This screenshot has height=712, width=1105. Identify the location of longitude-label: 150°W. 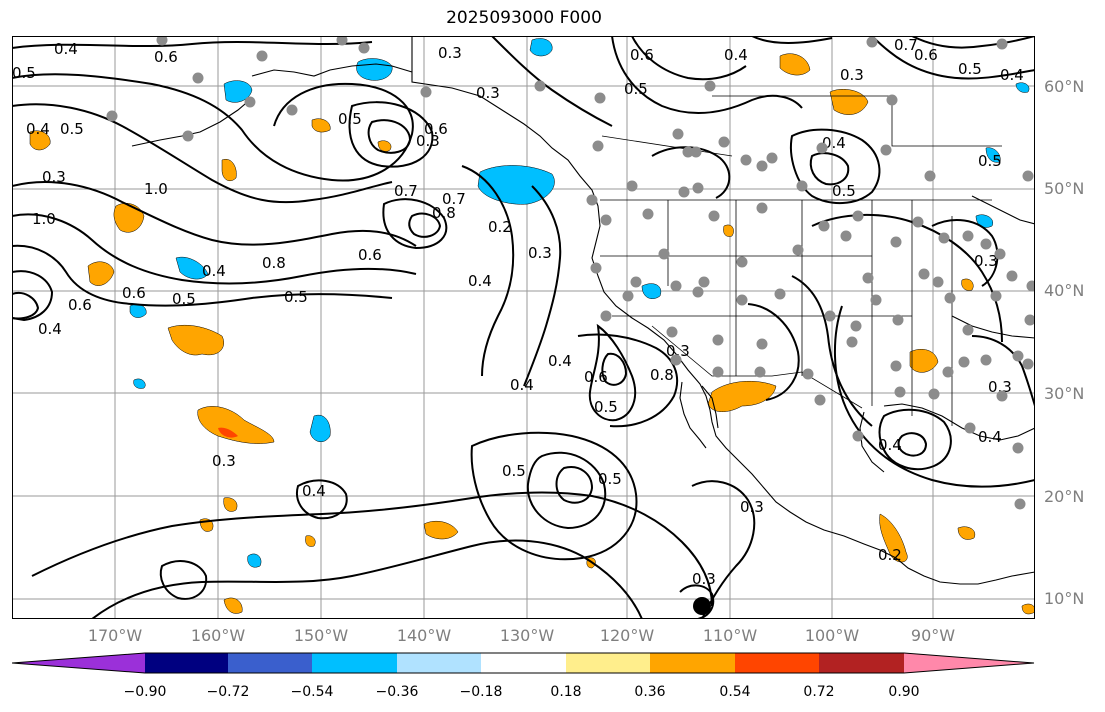
(321, 635).